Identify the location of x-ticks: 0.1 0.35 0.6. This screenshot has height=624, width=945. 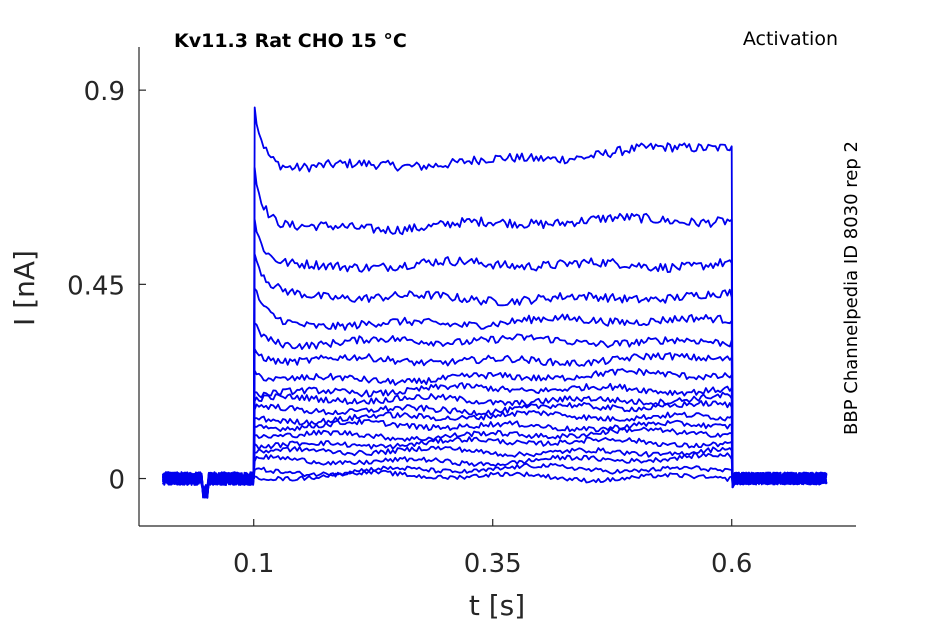
(492, 549).